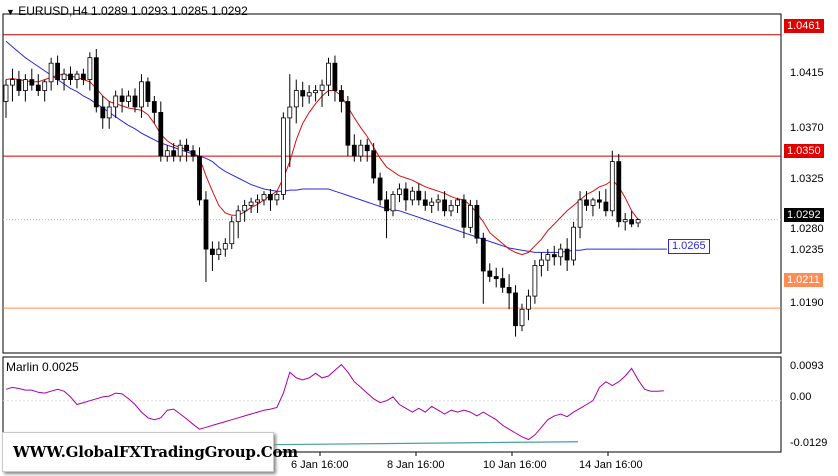 The image size is (838, 476). Describe the element at coordinates (515, 465) in the screenshot. I see `time-tick: 10 Jan 16:00` at that location.